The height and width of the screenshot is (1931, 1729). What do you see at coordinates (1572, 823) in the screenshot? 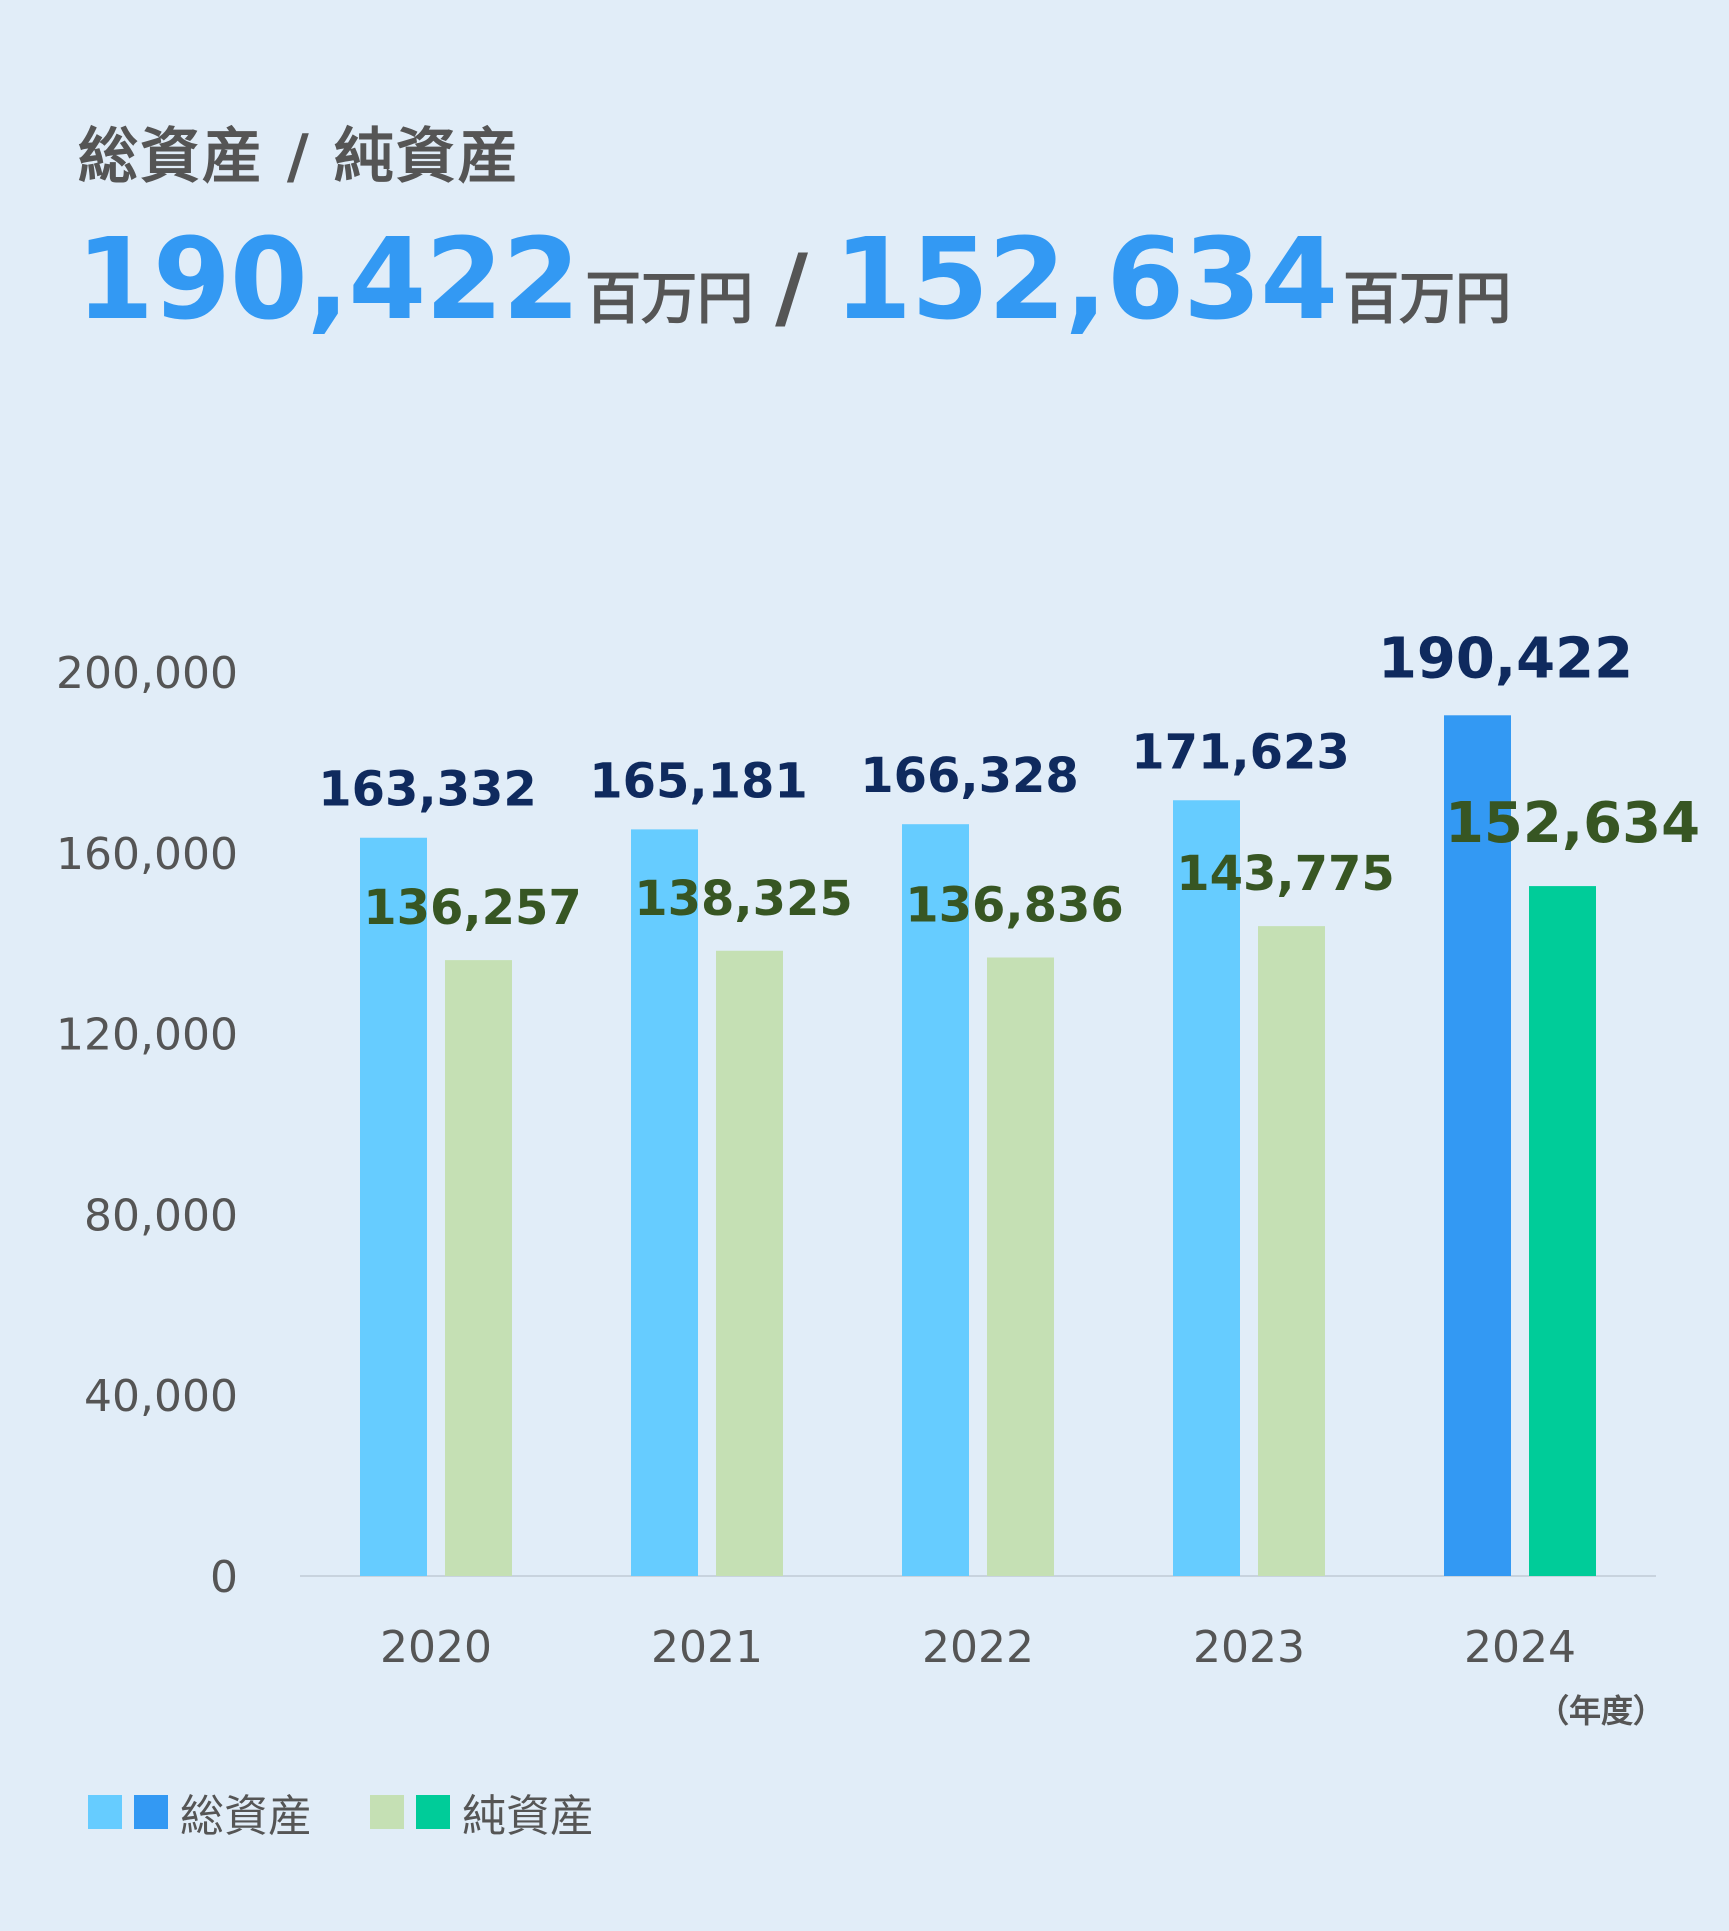
I see `data-label-net-assets: 152,634` at bounding box center [1572, 823].